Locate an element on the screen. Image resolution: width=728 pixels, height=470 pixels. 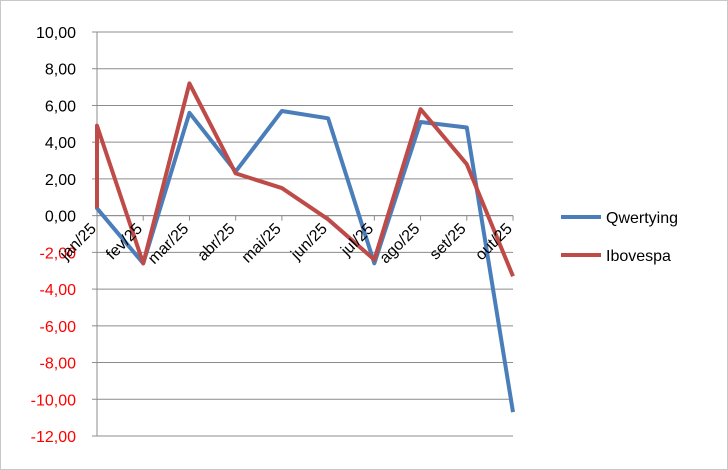
y-tick-label: -2,00 is located at coordinates (58, 253).